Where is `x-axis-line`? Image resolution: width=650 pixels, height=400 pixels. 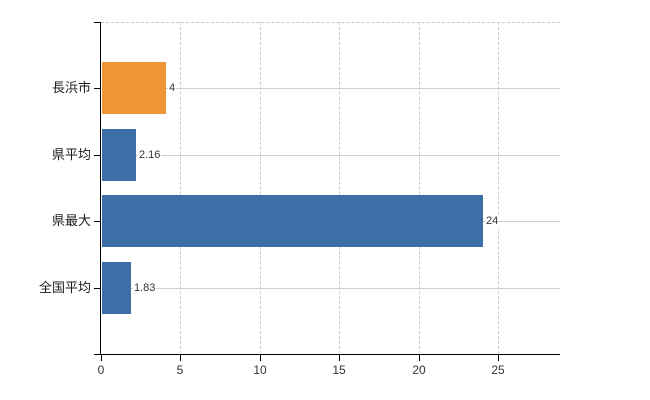 x-axis-line is located at coordinates (330, 354).